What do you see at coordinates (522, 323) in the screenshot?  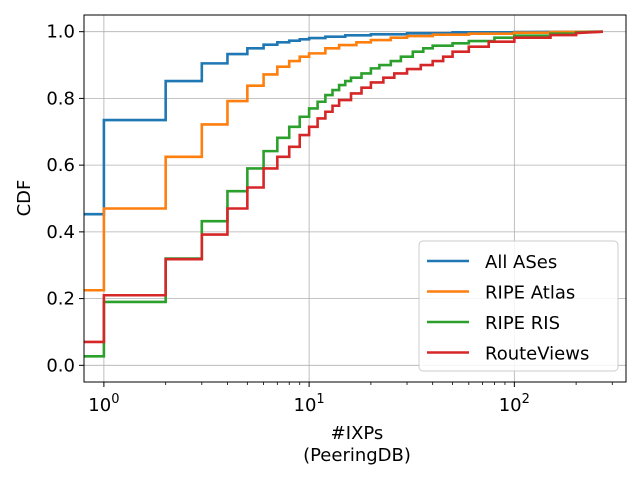 I see `legend-label: RIPE RIS` at bounding box center [522, 323].